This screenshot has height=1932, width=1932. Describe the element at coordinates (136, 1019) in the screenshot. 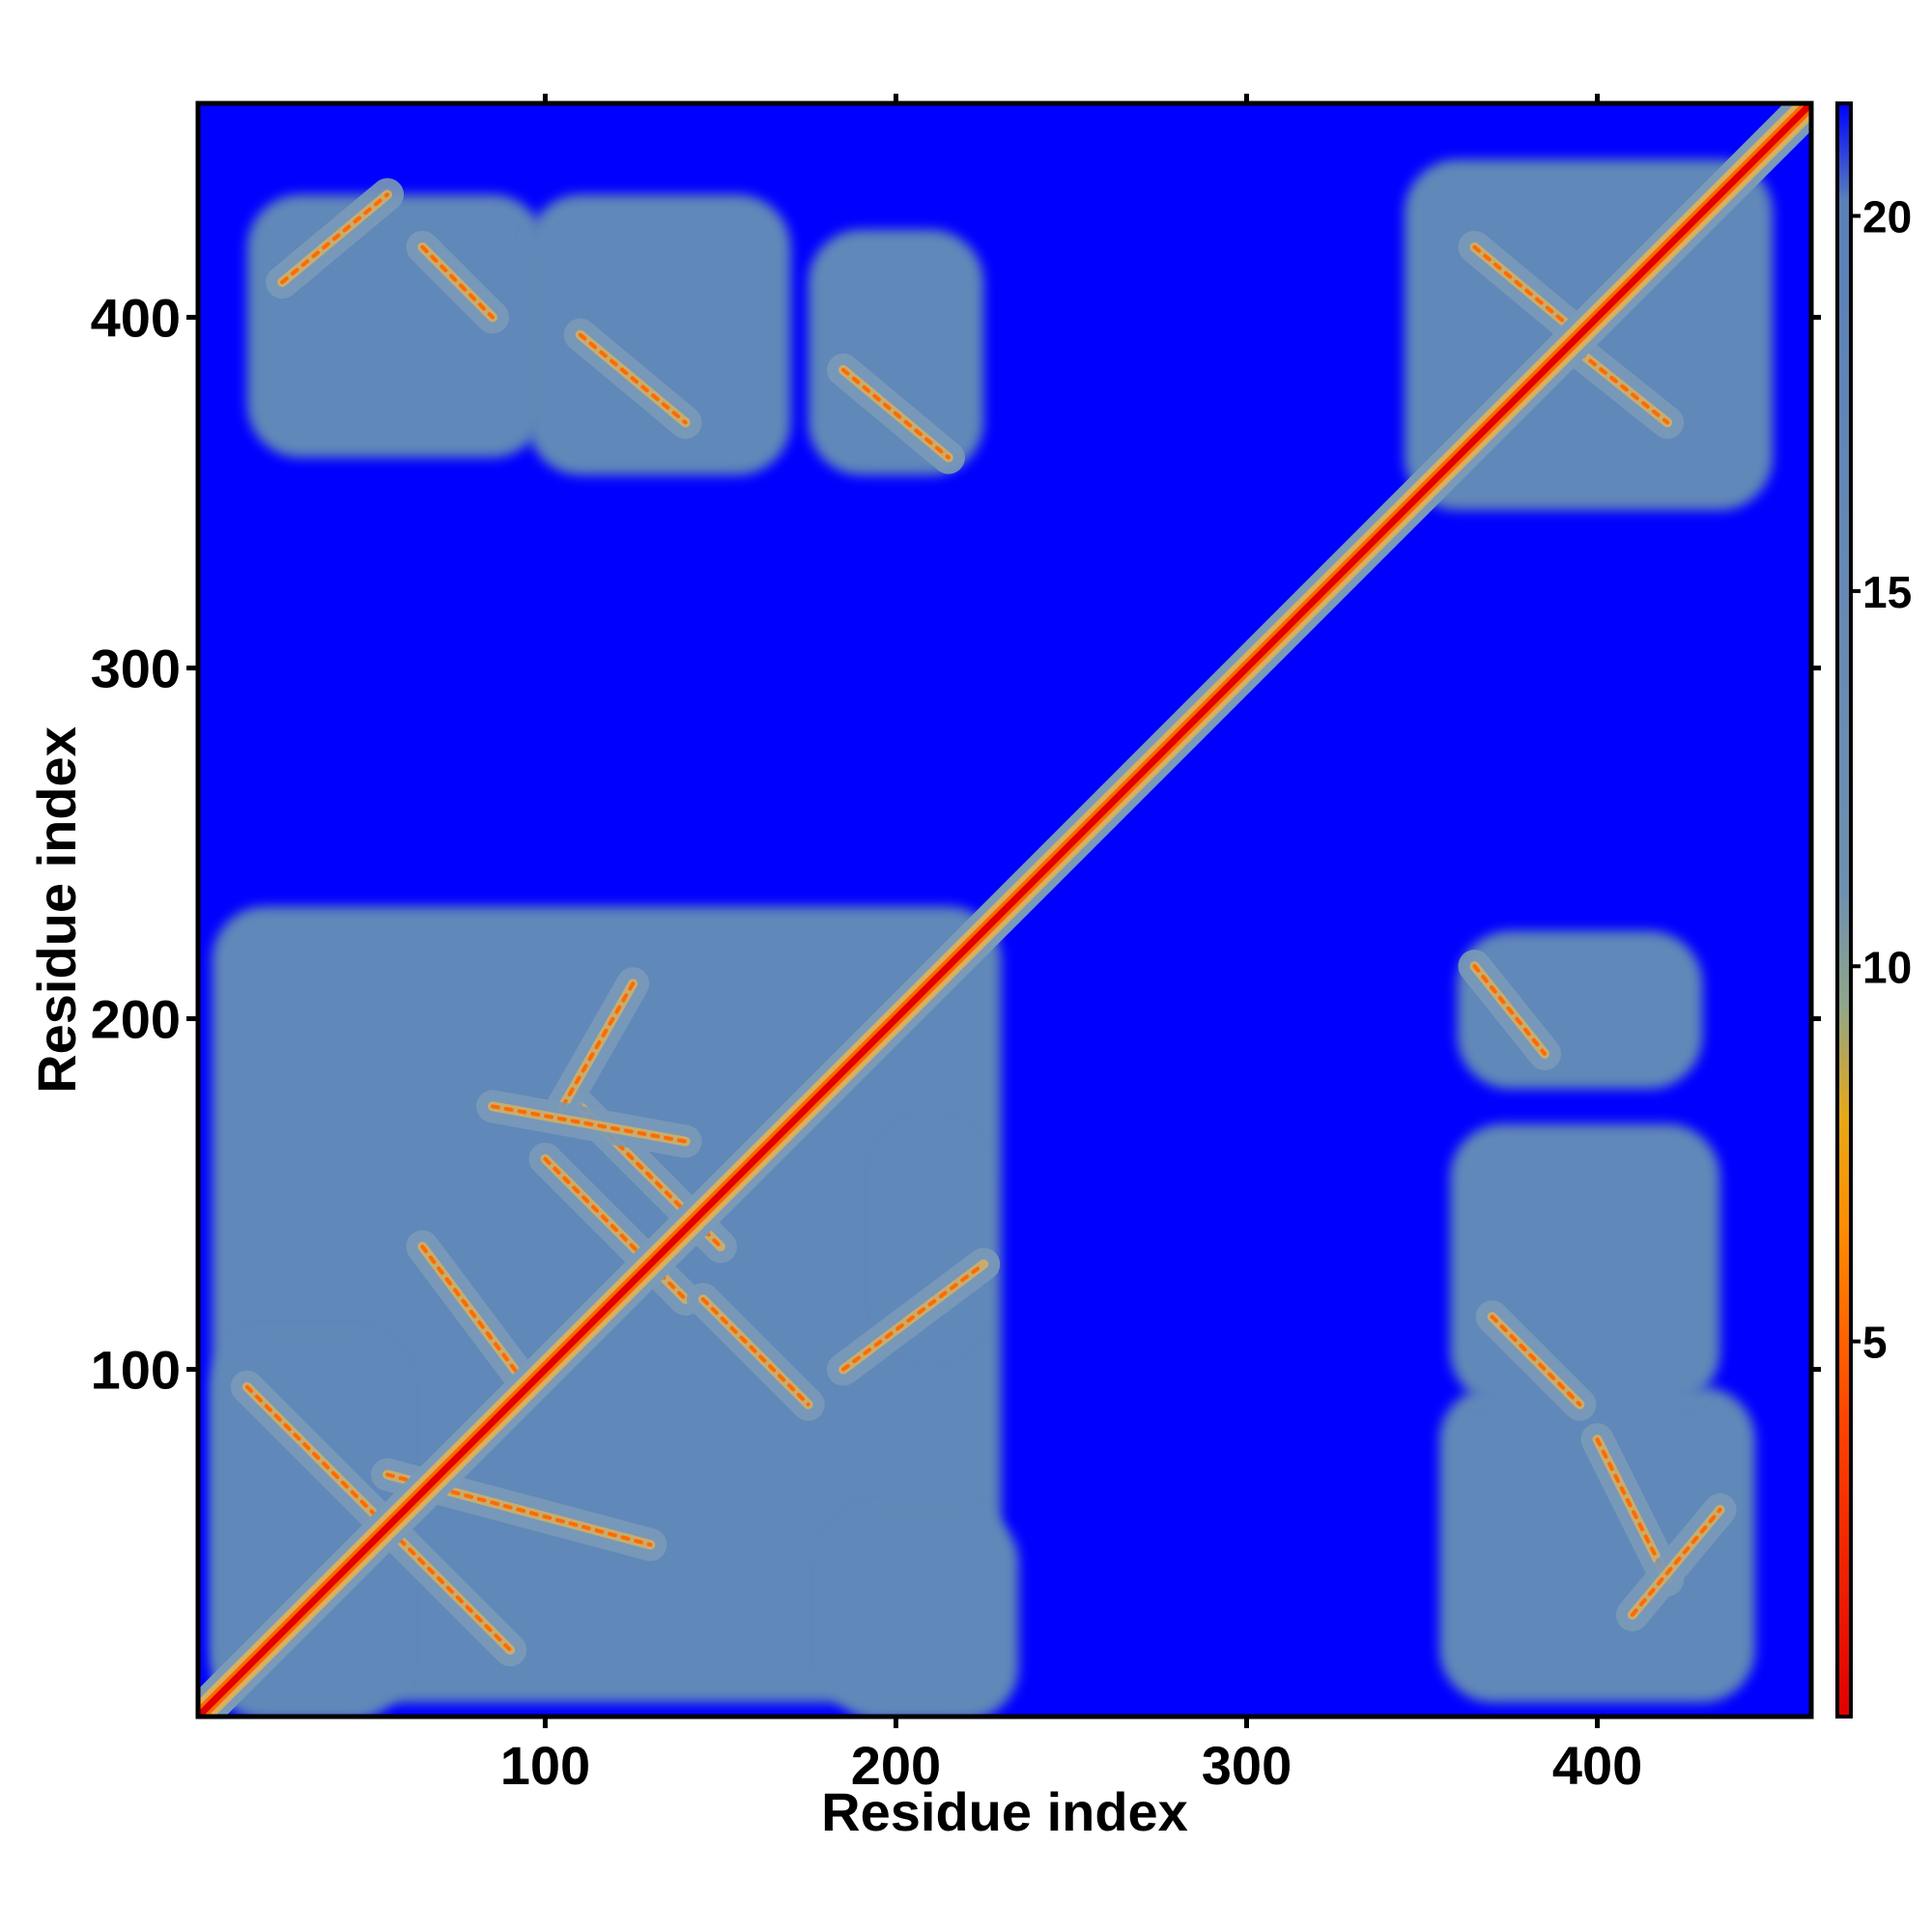

I see `y-tick-label: 200` at that location.